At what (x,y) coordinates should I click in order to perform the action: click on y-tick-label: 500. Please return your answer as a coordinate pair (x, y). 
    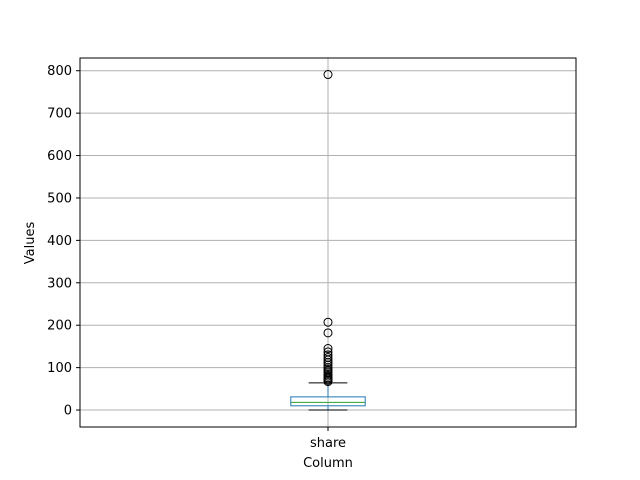
    Looking at the image, I should click on (59, 198).